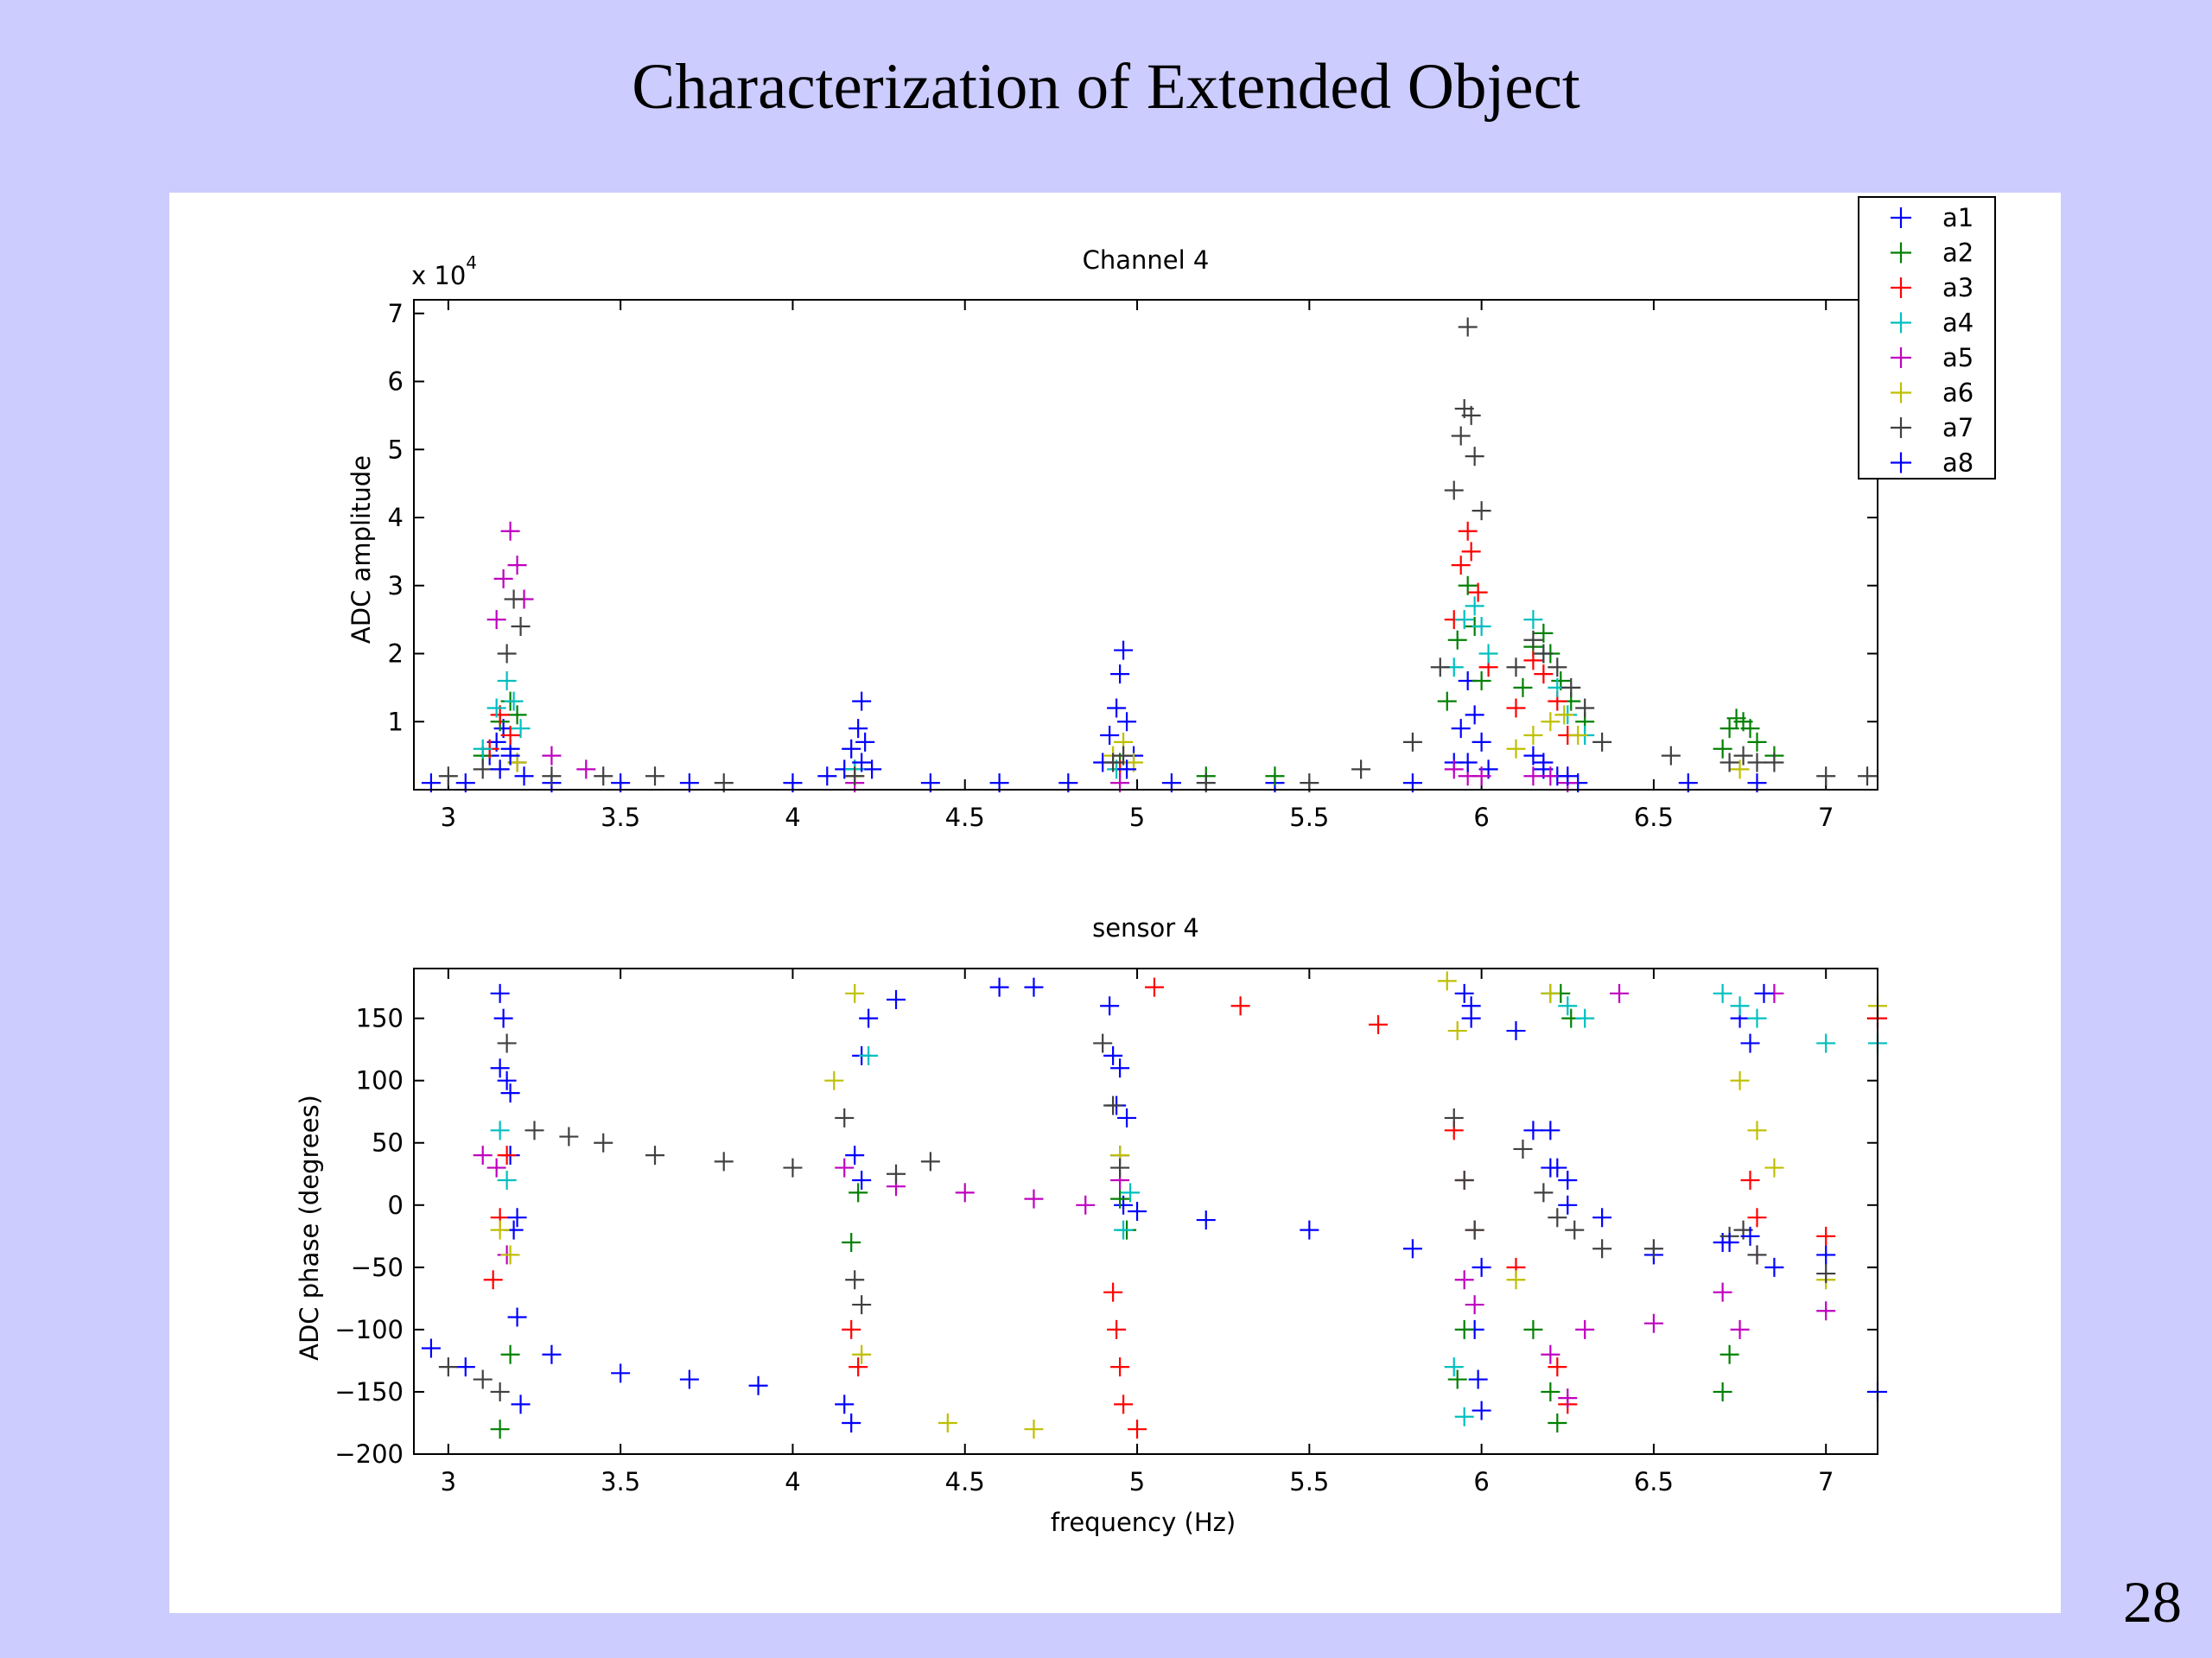 The image size is (2212, 1658). Describe the element at coordinates (396, 517) in the screenshot. I see `amplitude-y-tick-label: 4` at that location.